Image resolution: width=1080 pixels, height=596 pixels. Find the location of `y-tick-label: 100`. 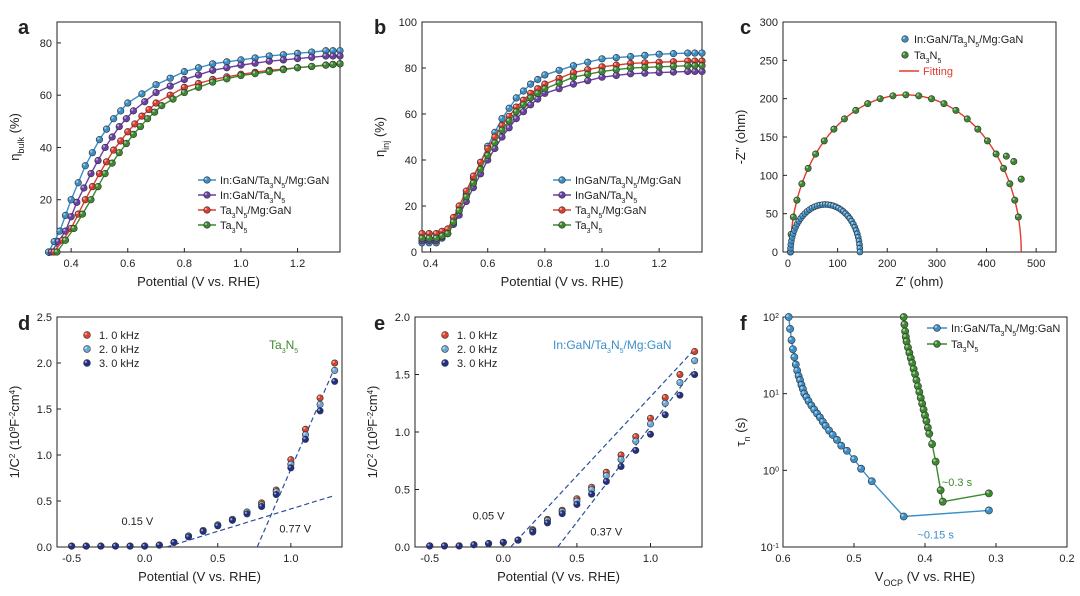

y-tick-label: 100 is located at coordinates (771, 471).